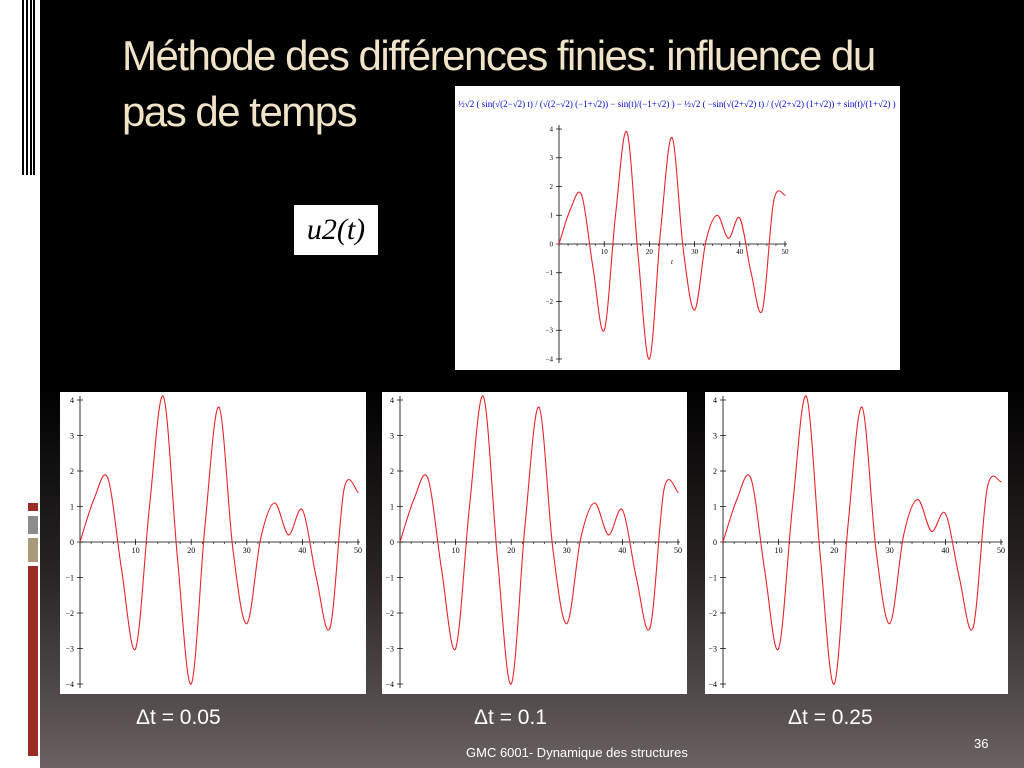 Image resolution: width=1024 pixels, height=768 pixels. What do you see at coordinates (834, 550) in the screenshot?
I see `x-tick-label: 20` at bounding box center [834, 550].